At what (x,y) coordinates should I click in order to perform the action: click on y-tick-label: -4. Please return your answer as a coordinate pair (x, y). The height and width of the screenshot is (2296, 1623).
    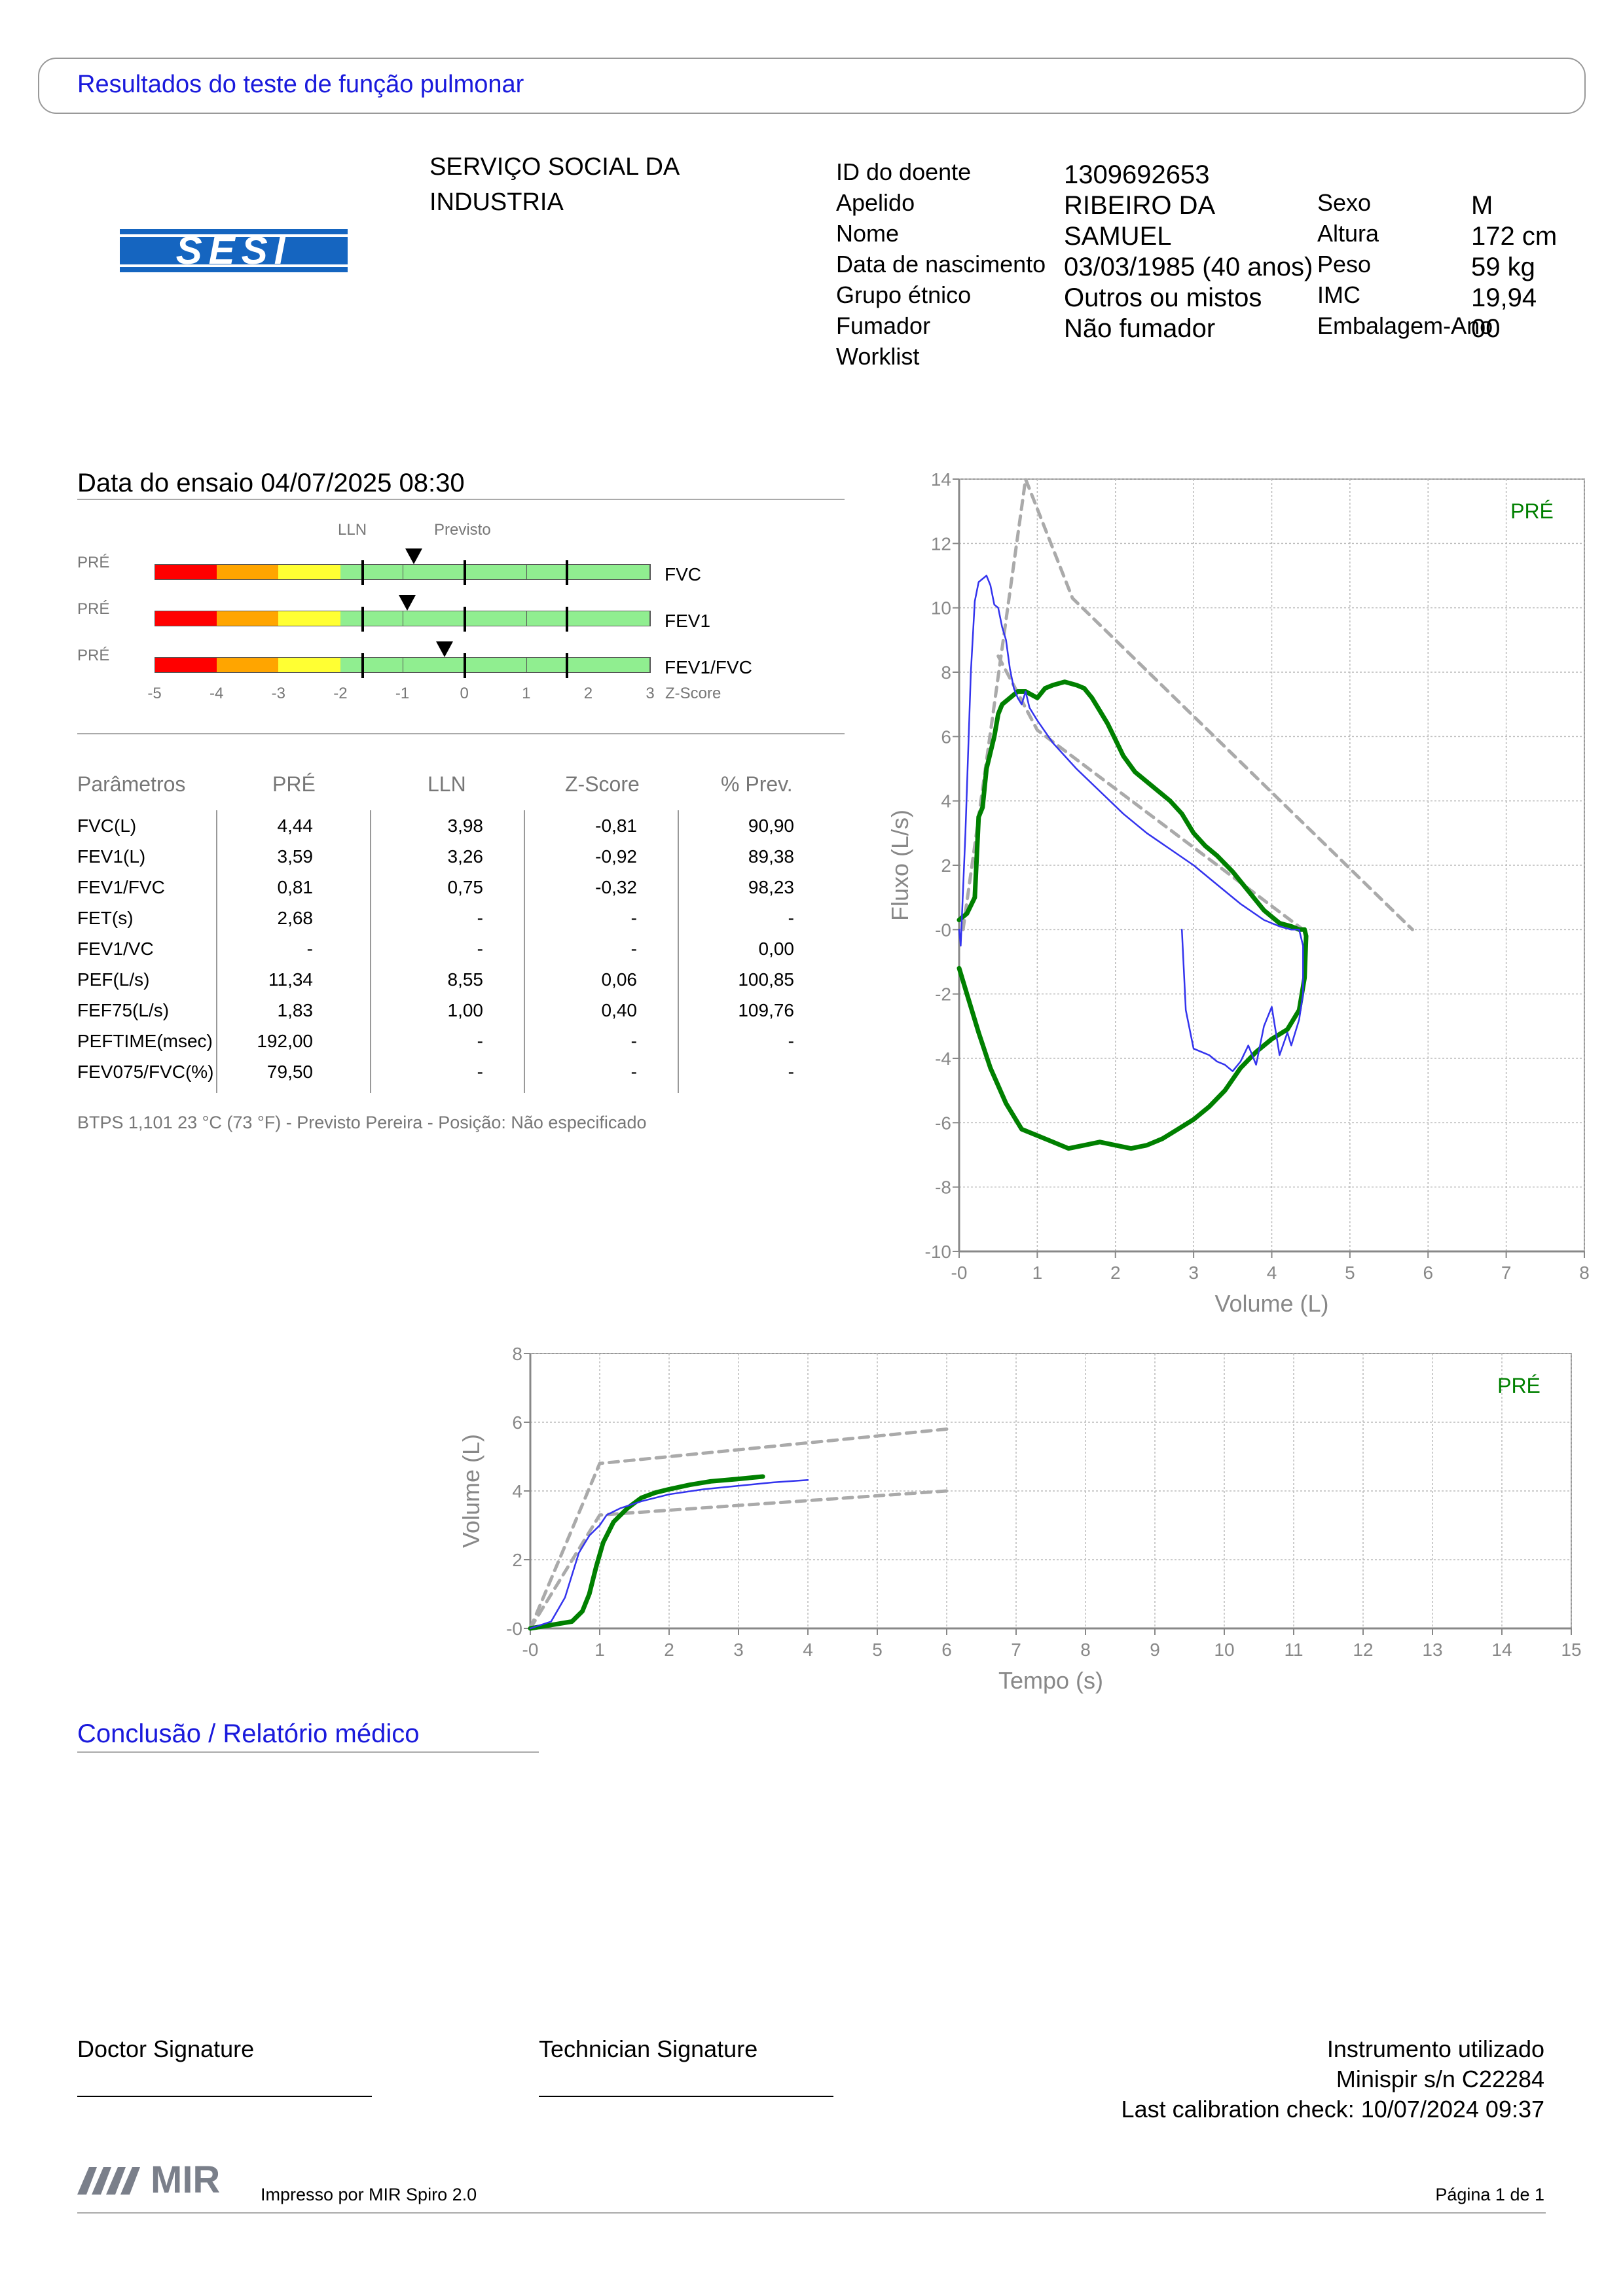
    Looking at the image, I should click on (943, 1059).